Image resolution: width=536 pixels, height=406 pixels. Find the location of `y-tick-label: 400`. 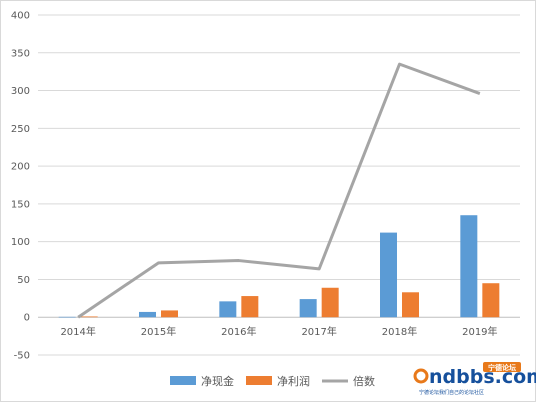

y-tick-label: 400 is located at coordinates (20, 16).